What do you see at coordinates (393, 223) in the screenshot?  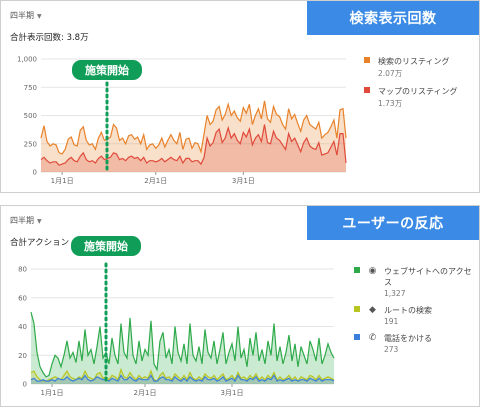 I see `actions-banner: ユーザーの反応` at bounding box center [393, 223].